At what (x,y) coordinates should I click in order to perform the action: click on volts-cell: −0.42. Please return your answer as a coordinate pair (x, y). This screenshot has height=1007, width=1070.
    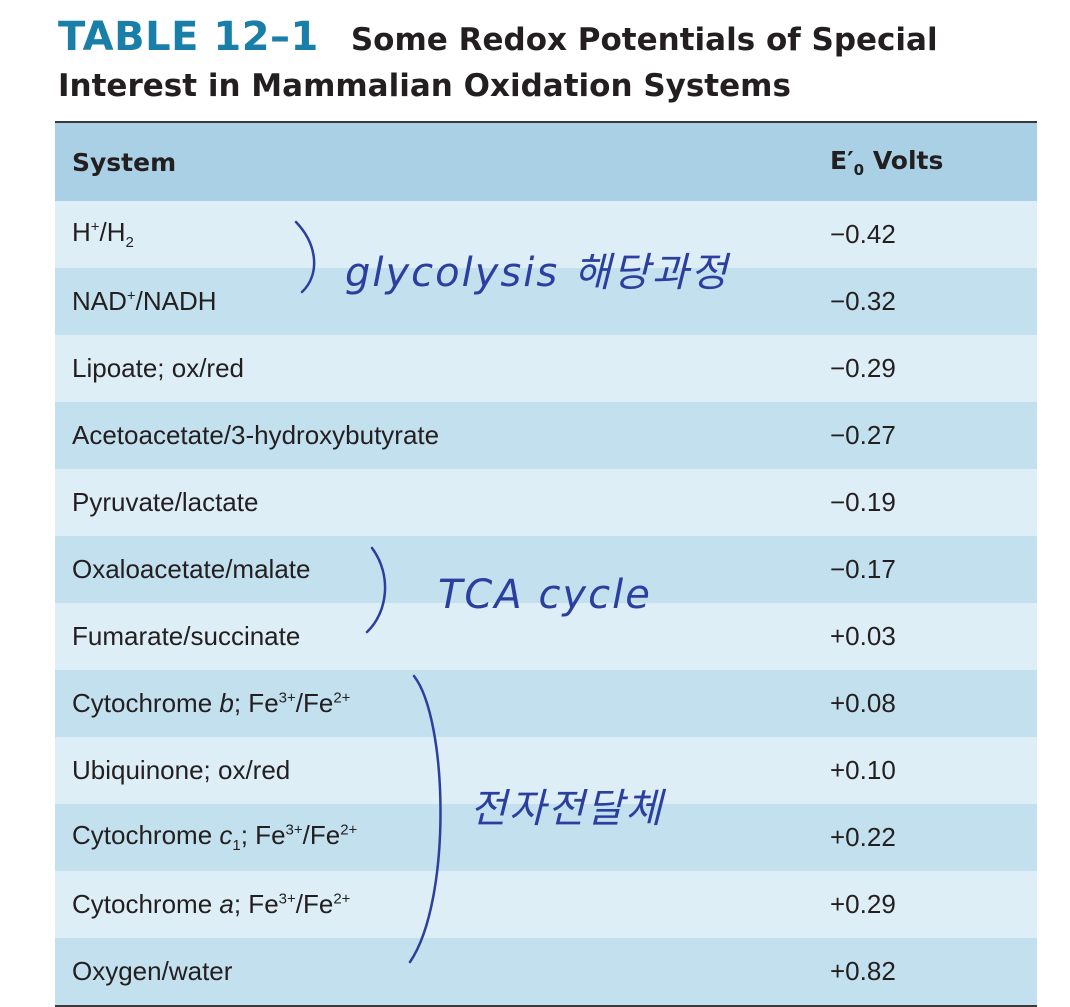
    Looking at the image, I should click on (933, 234).